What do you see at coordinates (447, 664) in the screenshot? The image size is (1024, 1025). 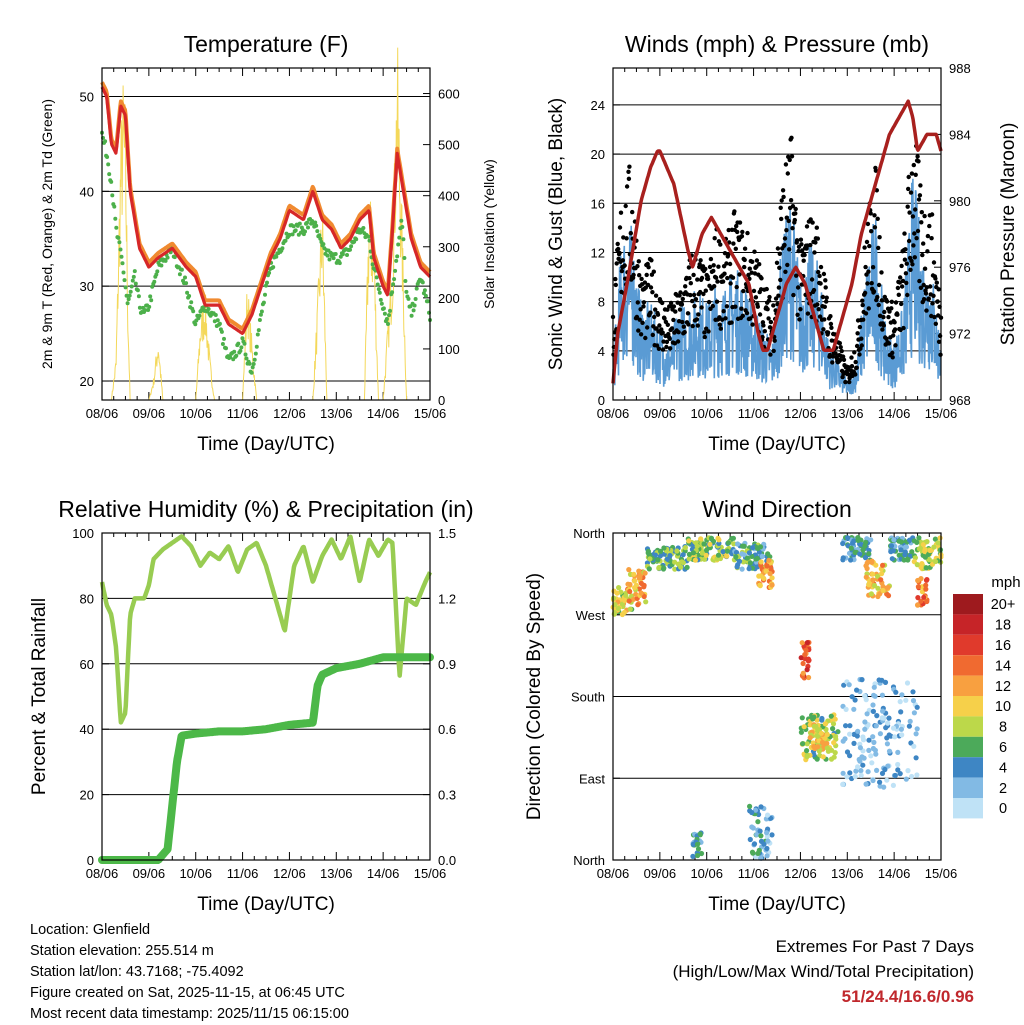 I see `y2-tick-label-3-3: 0.9` at bounding box center [447, 664].